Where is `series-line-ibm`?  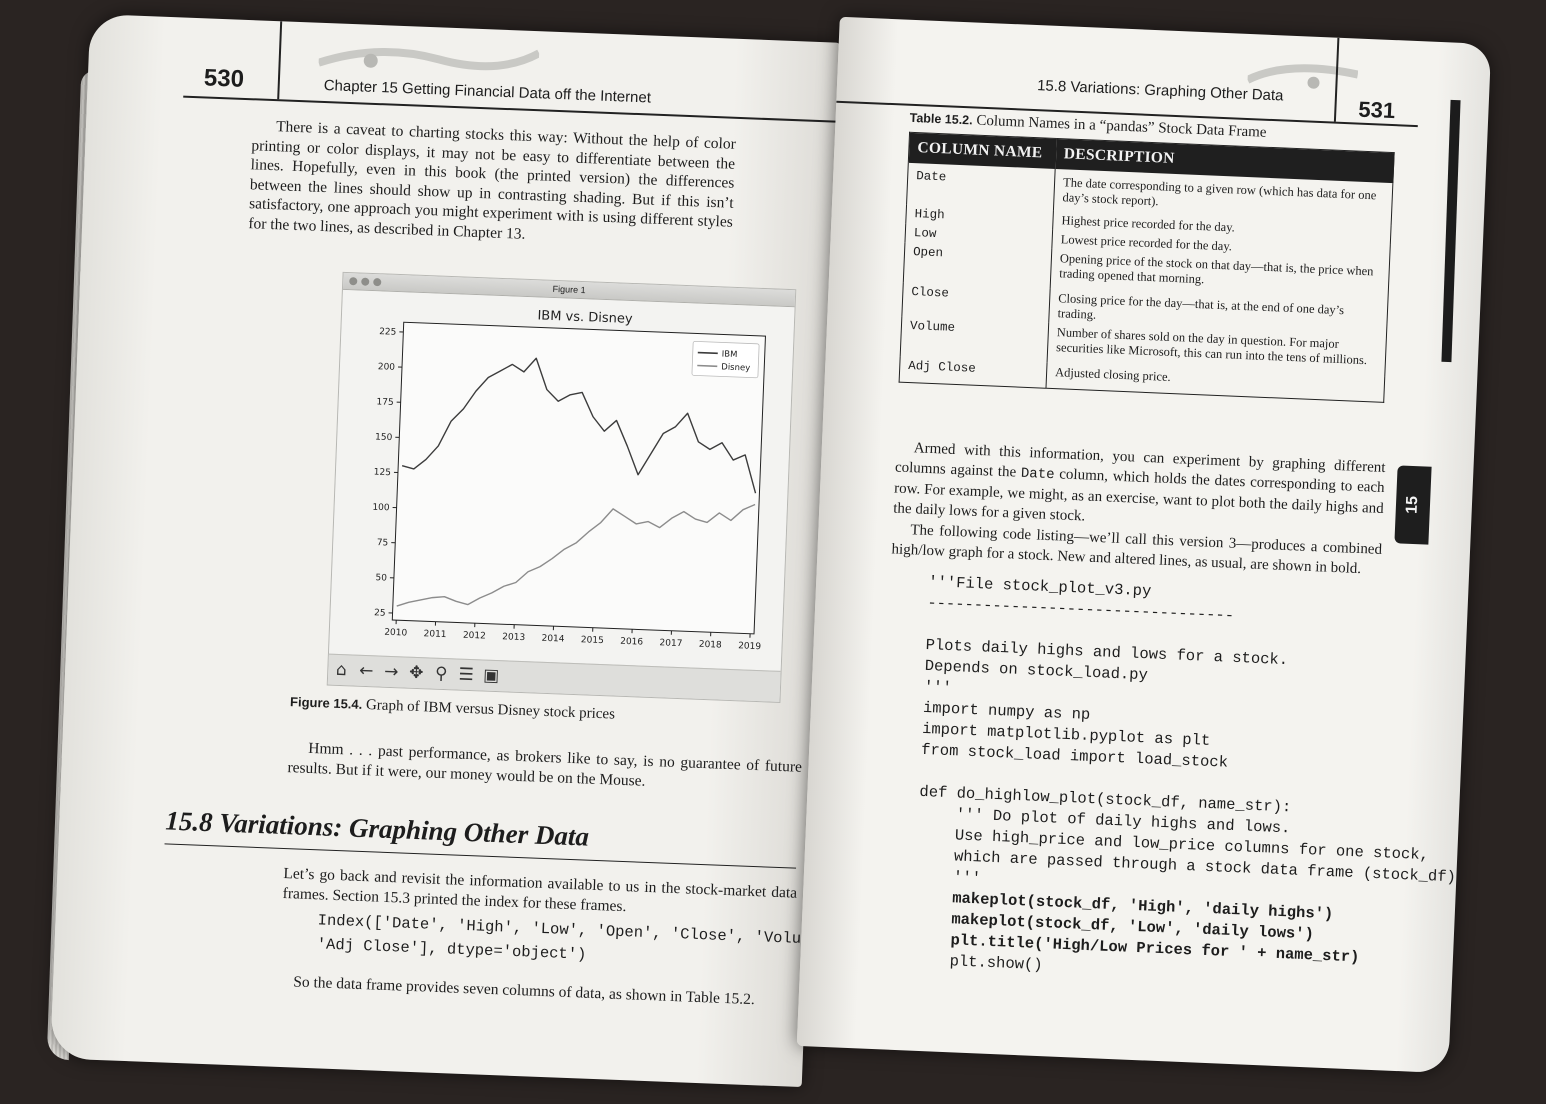 series-line-ibm is located at coordinates (579, 425).